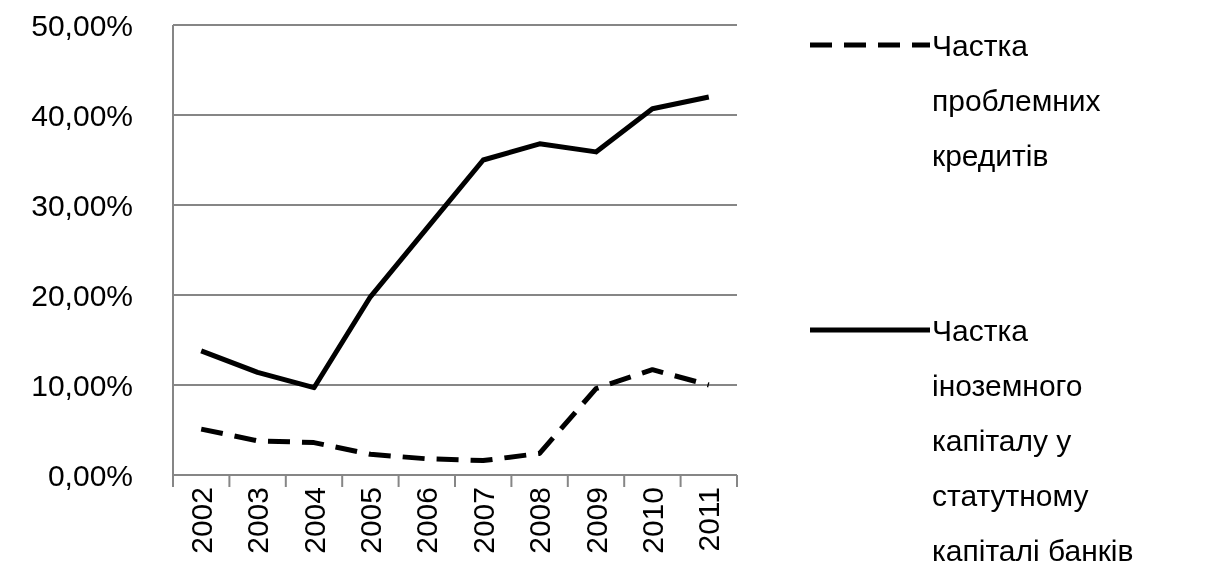 Image resolution: width=1206 pixels, height=587 pixels. I want to click on x-tick-label: 2008, so click(540, 520).